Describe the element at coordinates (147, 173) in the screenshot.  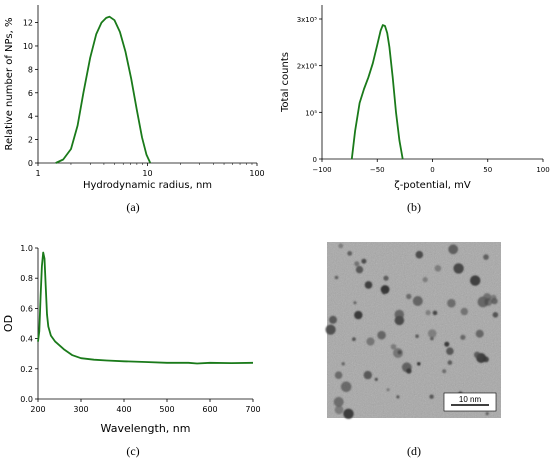
I see `x-tick-label: 10` at that location.